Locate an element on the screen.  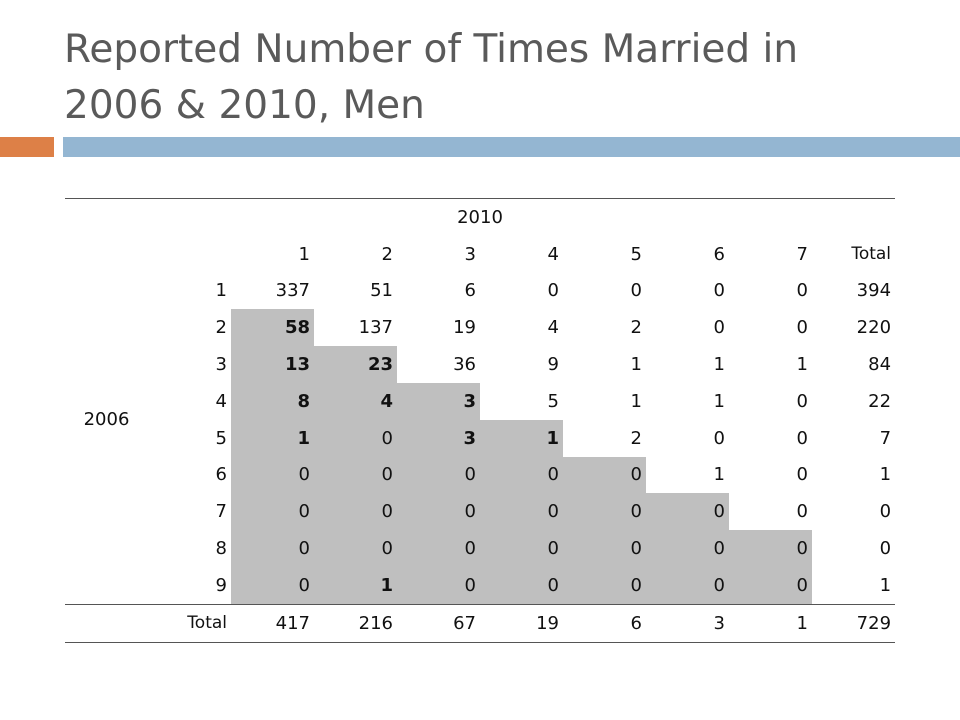
col-header: 1 is located at coordinates (304, 254).